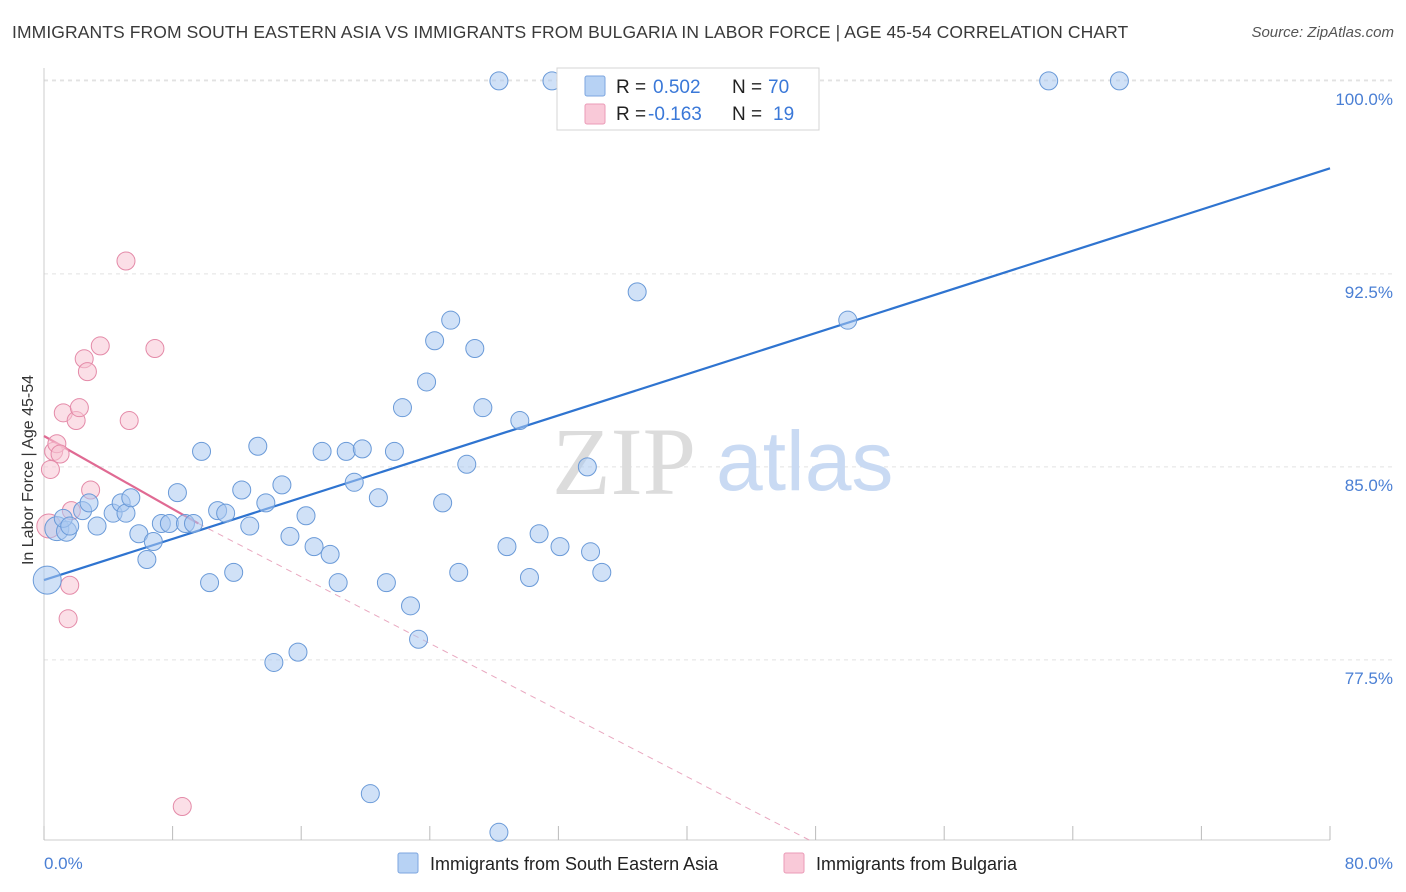 The image size is (1406, 892). Describe the element at coordinates (747, 114) in the screenshot. I see `legend-n-label-2: N =` at that location.